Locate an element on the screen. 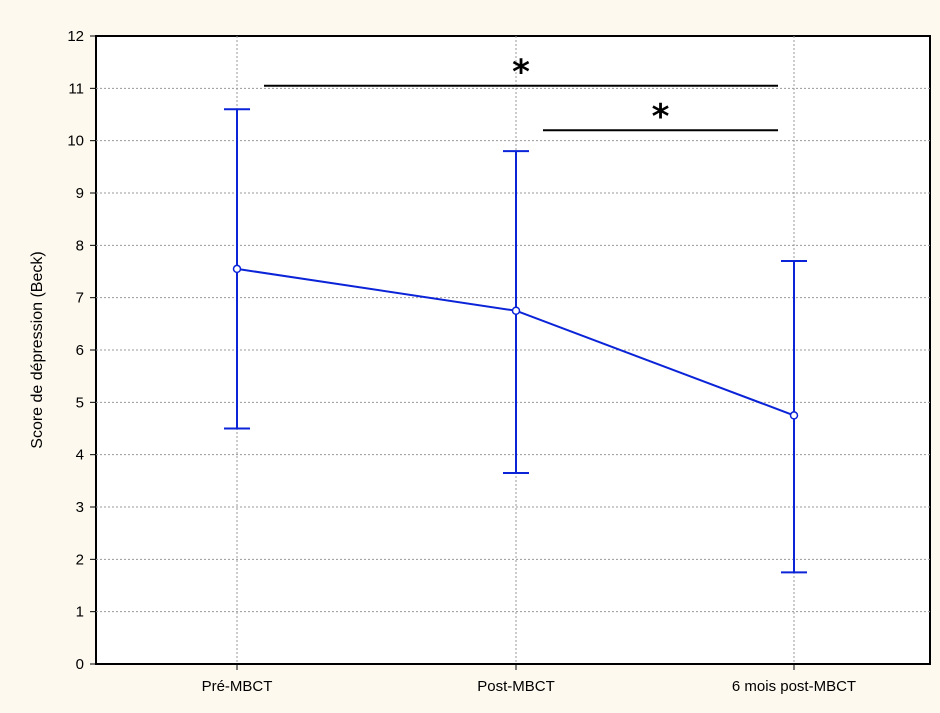 The width and height of the screenshot is (940, 713). y-tick-label: 1 is located at coordinates (80, 612).